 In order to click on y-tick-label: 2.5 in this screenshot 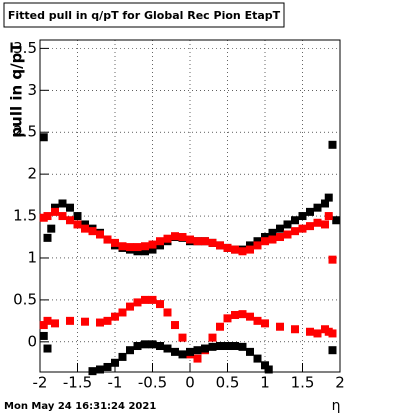, I will do `click(25, 132)`.